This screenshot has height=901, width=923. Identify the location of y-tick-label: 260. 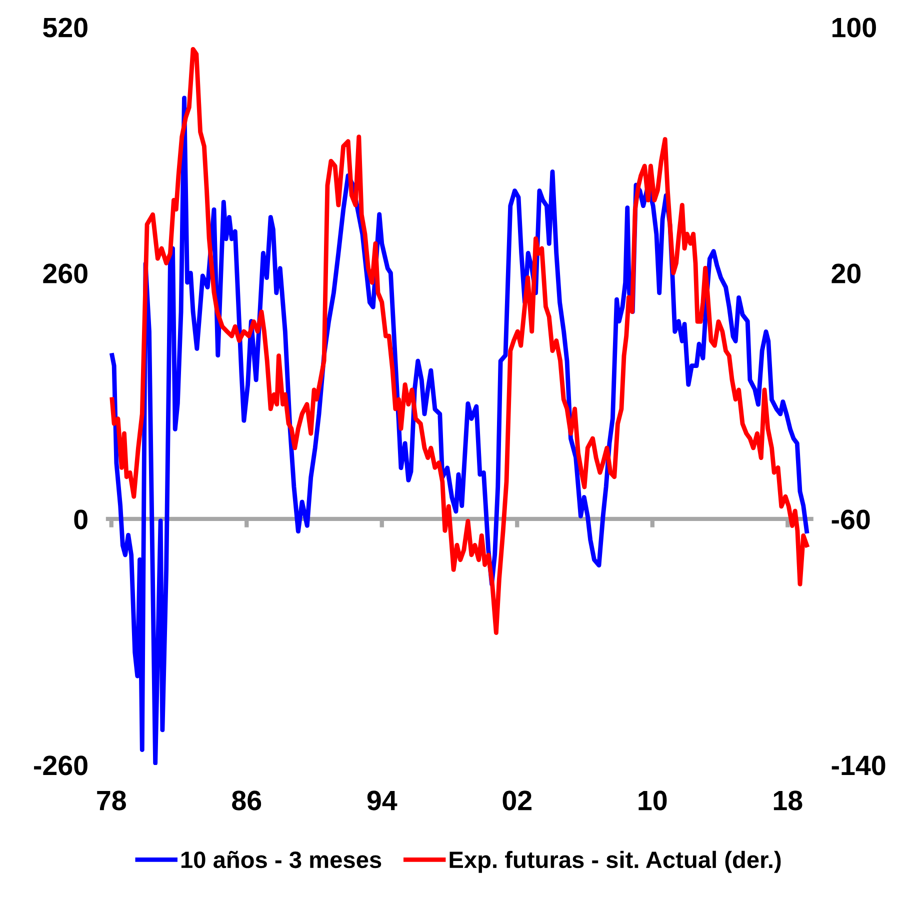
(65, 274).